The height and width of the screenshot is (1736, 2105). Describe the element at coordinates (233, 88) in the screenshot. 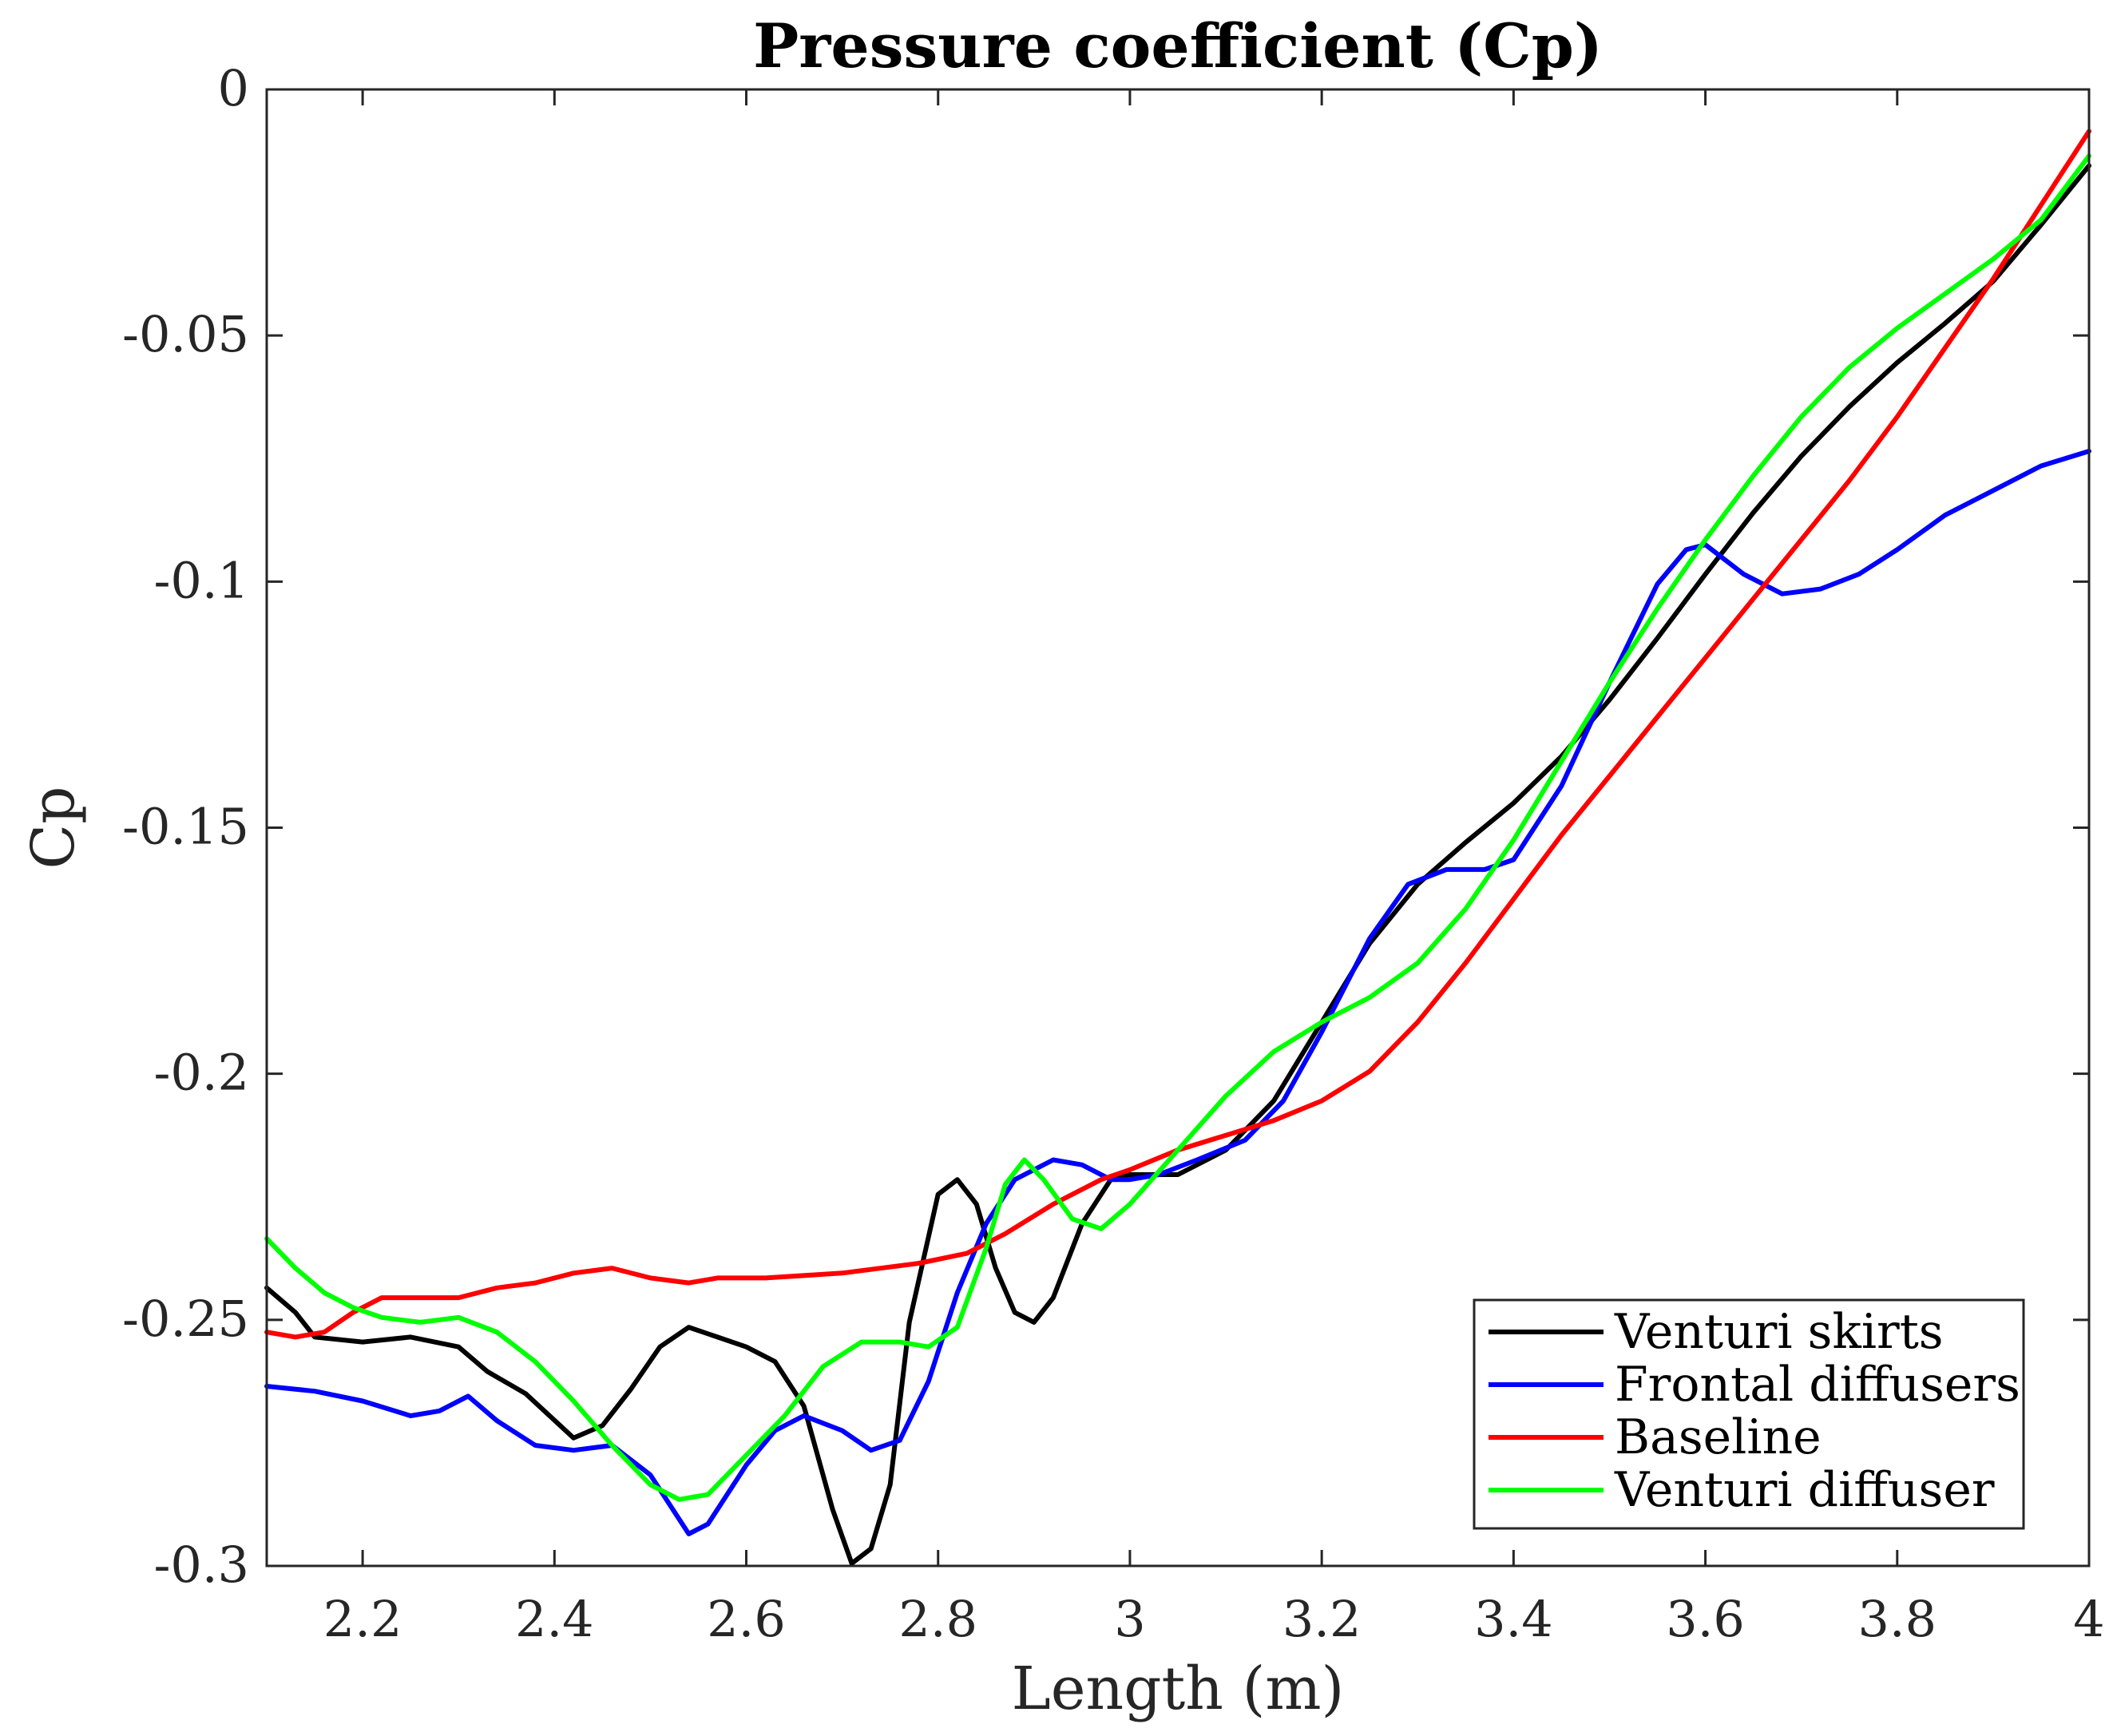

I see `y-tick-label: 0` at that location.